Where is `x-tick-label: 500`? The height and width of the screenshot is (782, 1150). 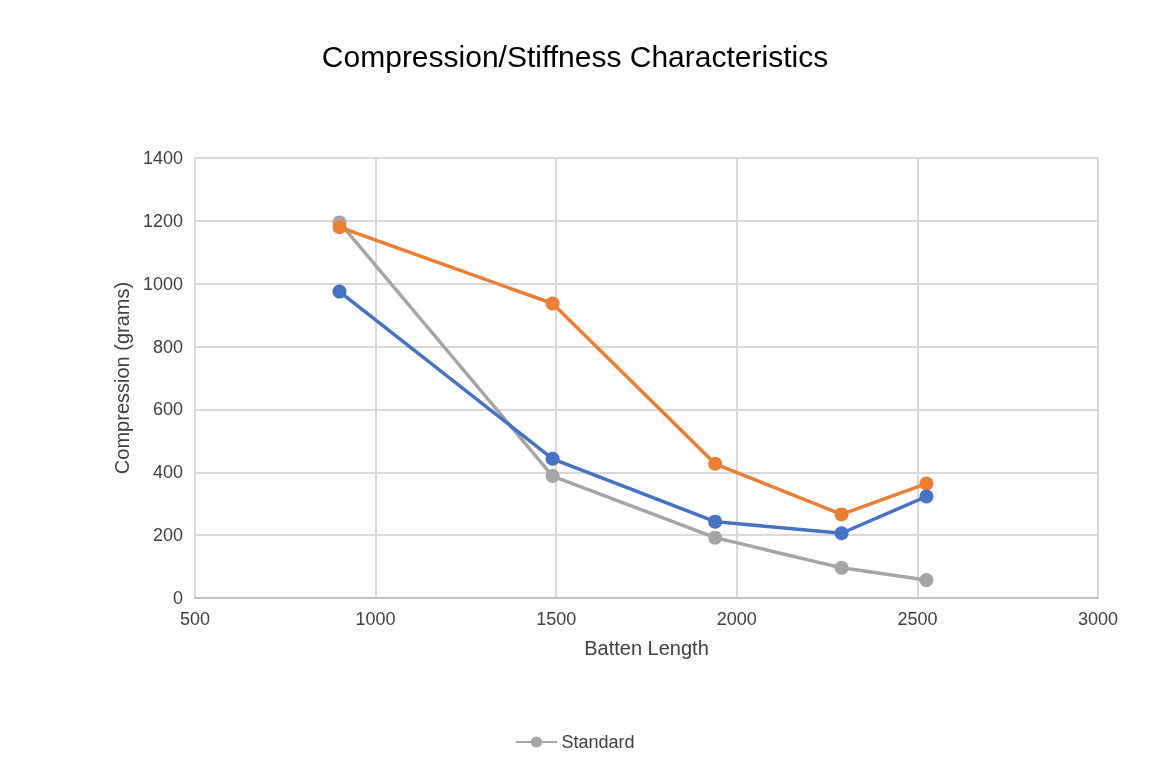 x-tick-label: 500 is located at coordinates (195, 619).